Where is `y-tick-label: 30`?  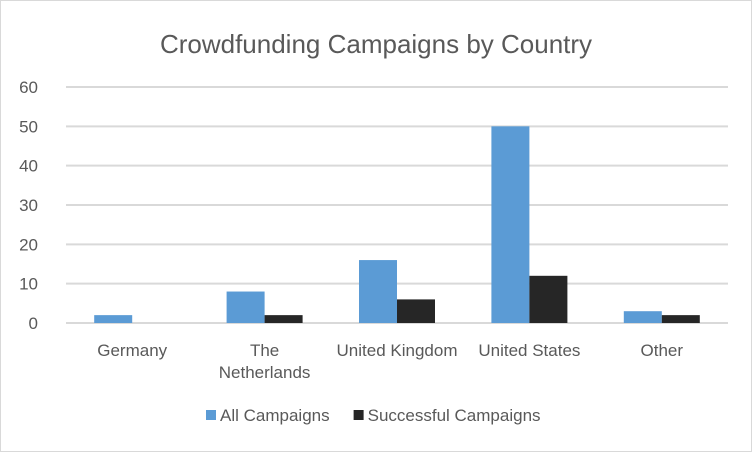 y-tick-label: 30 is located at coordinates (28, 205).